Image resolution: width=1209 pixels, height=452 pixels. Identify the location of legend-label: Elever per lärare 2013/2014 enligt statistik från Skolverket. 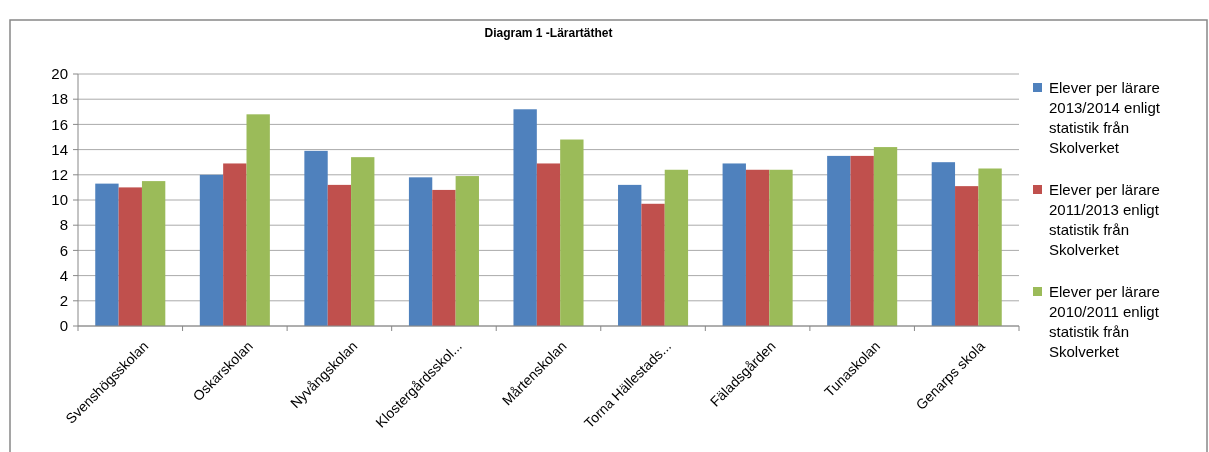
(1105, 118).